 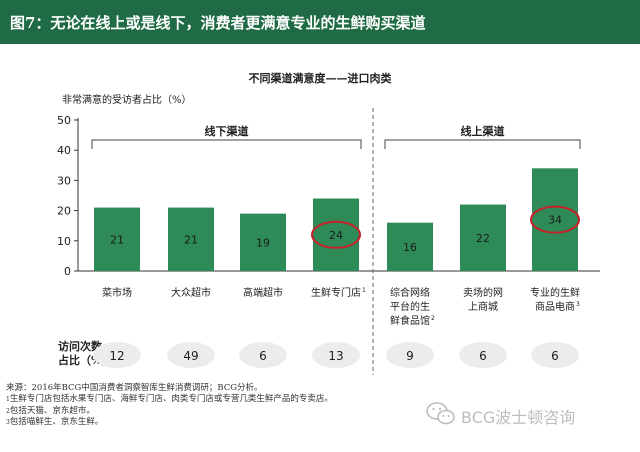 What do you see at coordinates (336, 292) in the screenshot?
I see `category-label: 生鲜专门店` at bounding box center [336, 292].